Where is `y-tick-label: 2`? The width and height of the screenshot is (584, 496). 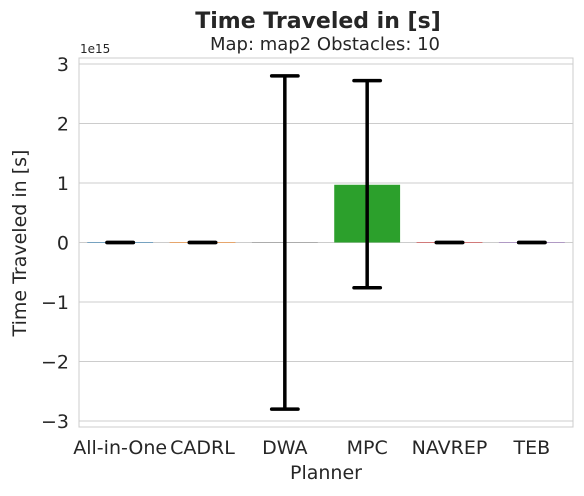
y-tick-label: 2 is located at coordinates (63, 124).